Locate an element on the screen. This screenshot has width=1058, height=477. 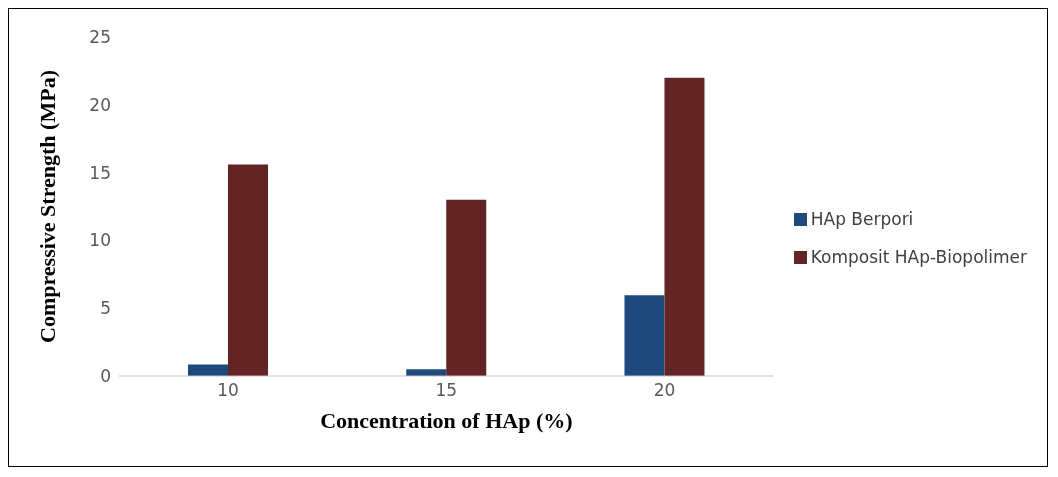
y-tick-label: 20 is located at coordinates (100, 104).